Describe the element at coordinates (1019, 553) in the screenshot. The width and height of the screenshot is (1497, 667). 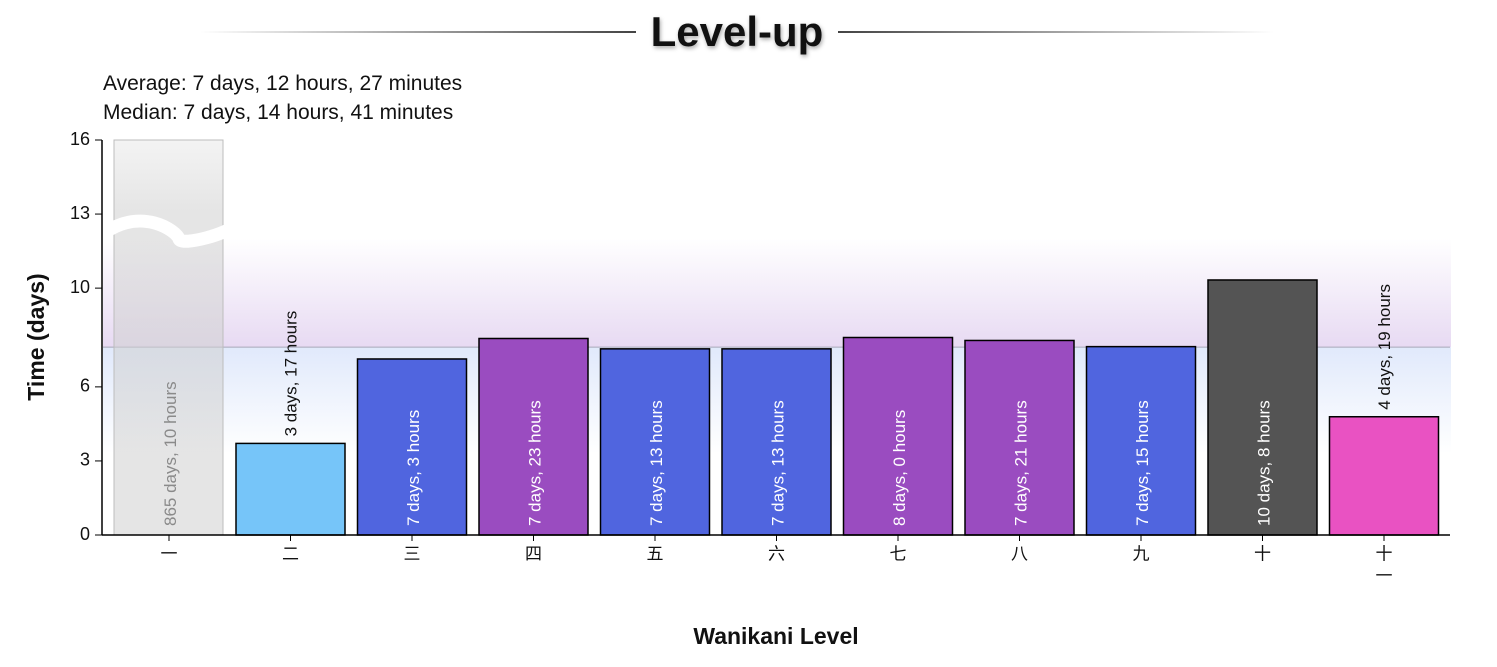
I see `x-tick-label: 八` at that location.